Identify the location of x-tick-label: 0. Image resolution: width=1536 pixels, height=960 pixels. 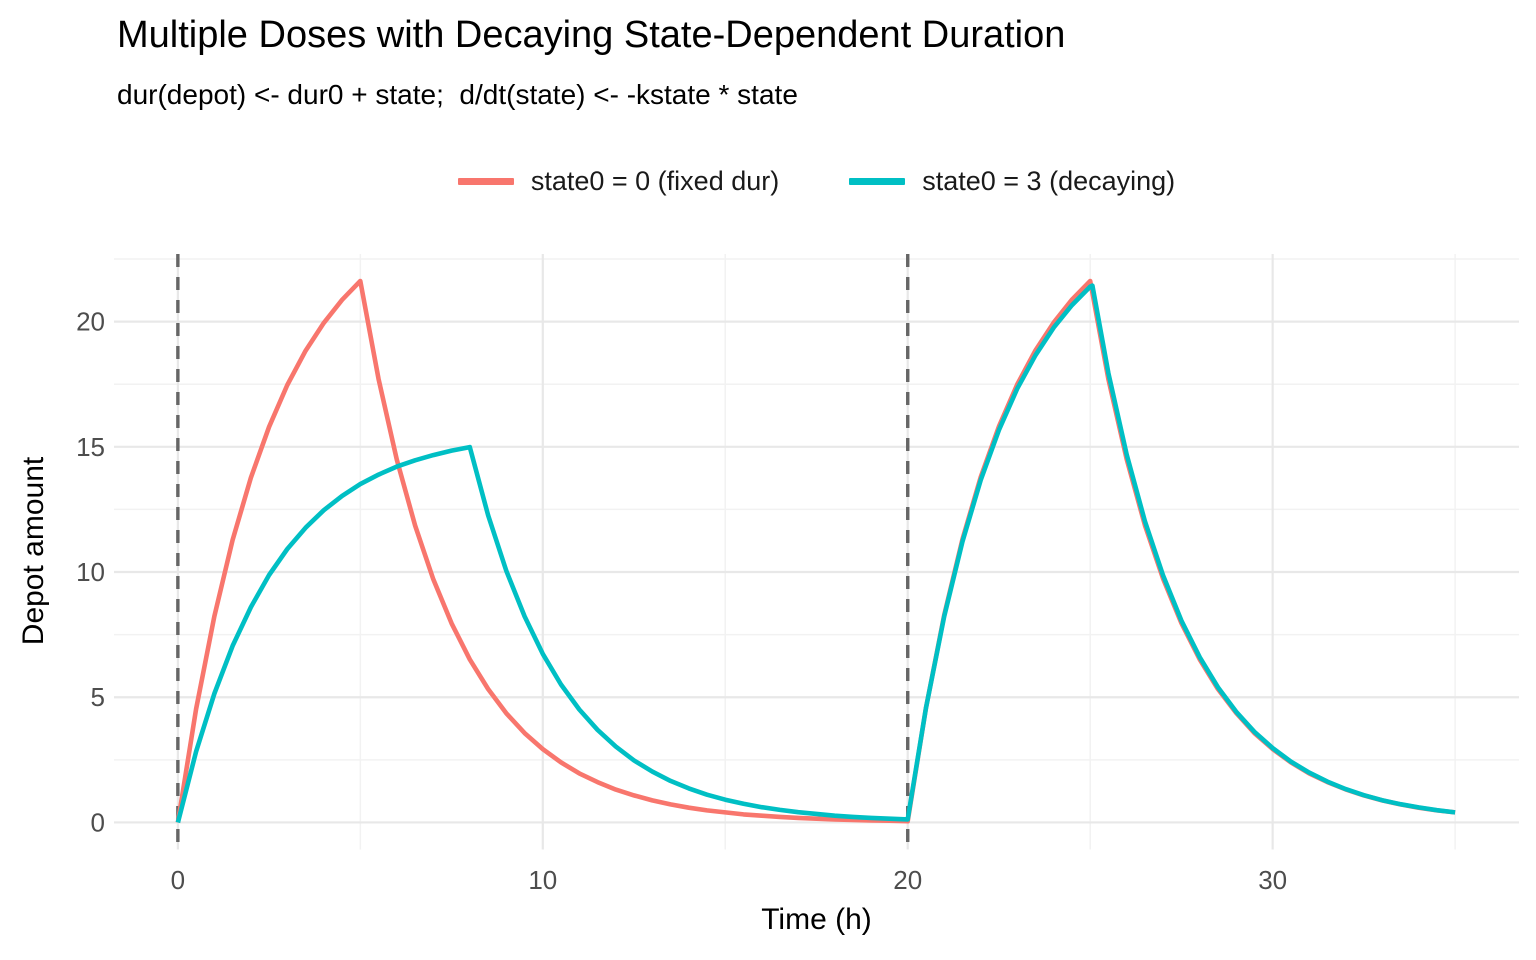
(178, 880).